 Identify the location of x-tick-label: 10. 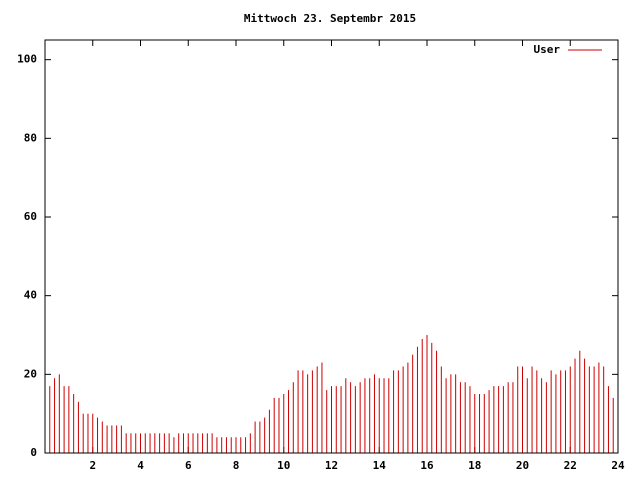
(283, 465).